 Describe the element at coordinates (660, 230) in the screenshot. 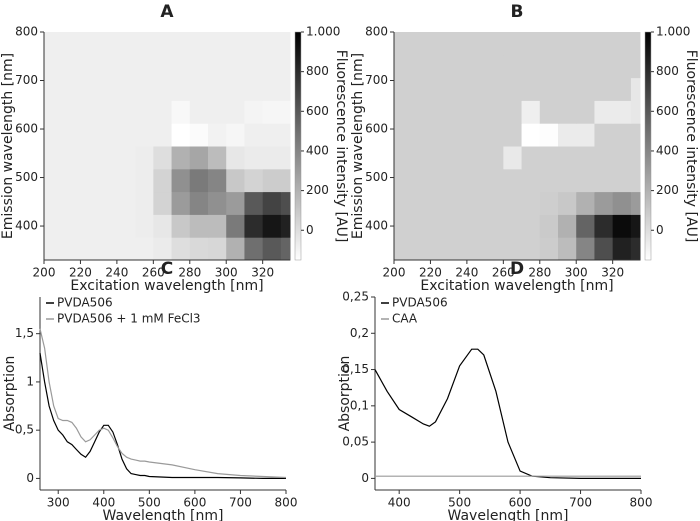

I see `colorbar-tick-label: 0` at that location.